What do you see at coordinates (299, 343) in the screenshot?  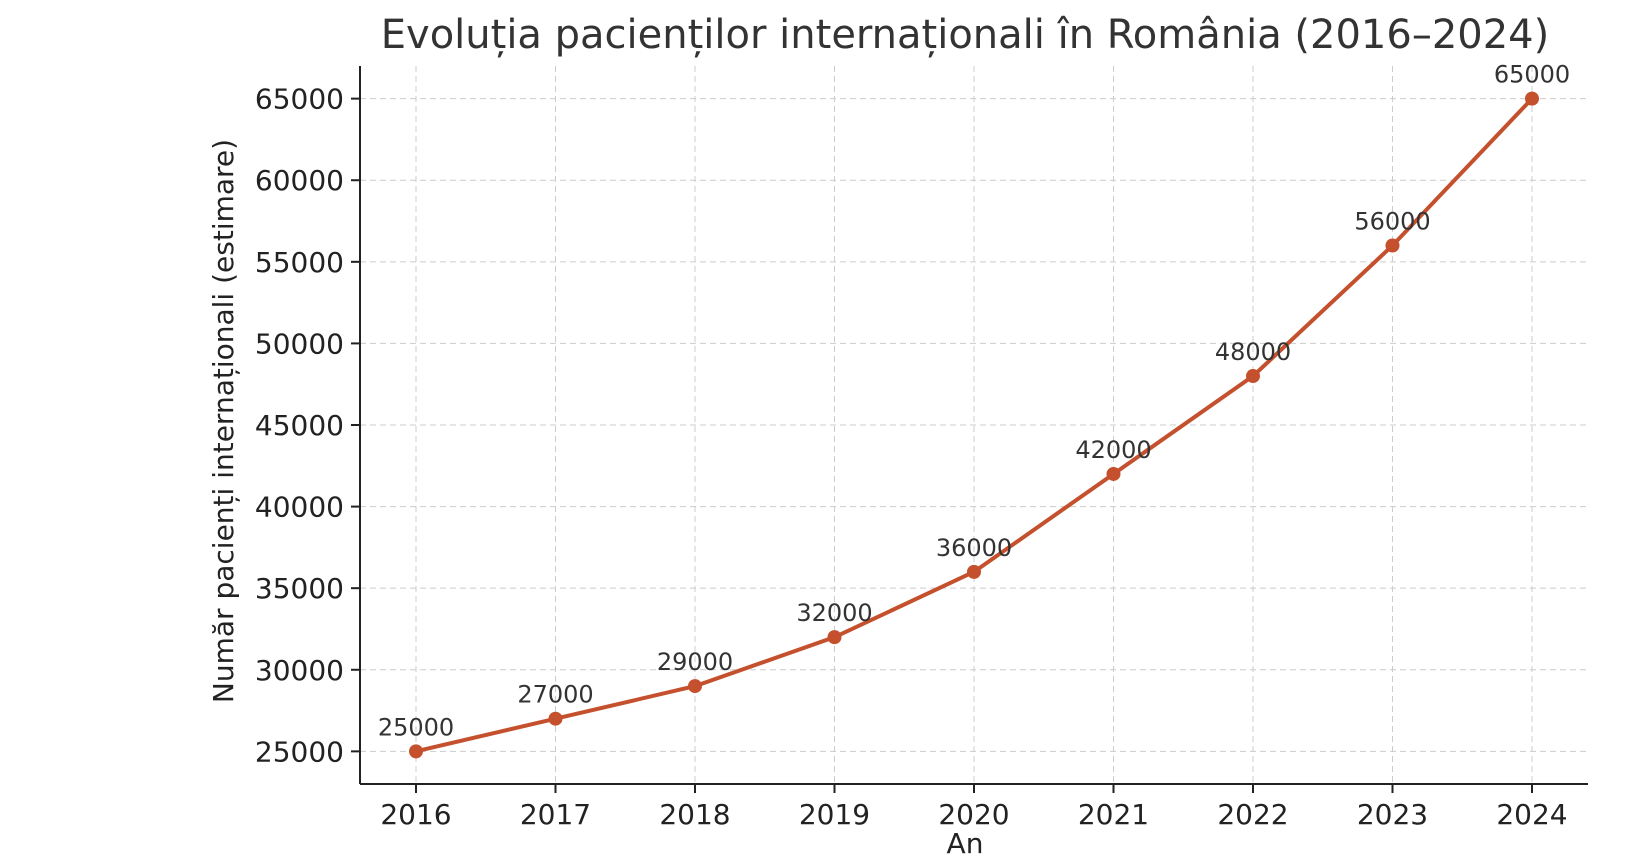 I see `y-tick-label: 50000` at bounding box center [299, 343].